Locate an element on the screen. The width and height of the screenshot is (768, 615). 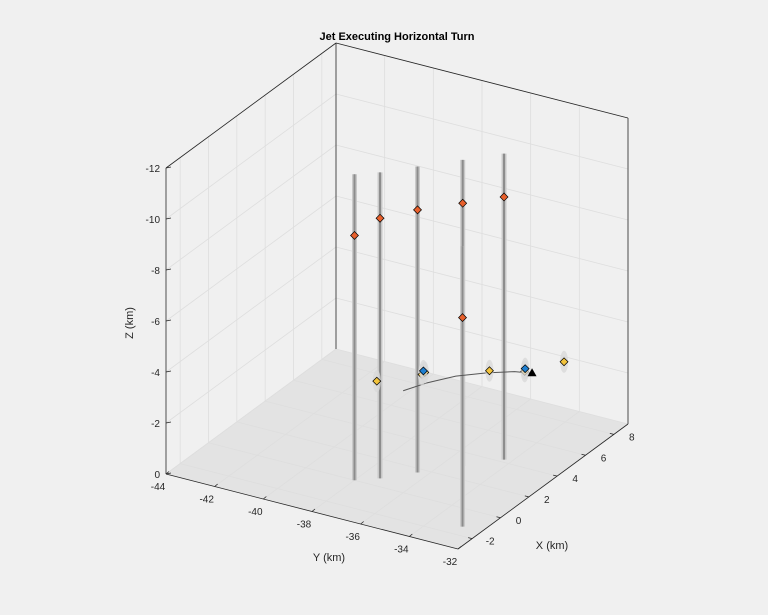
top-edge-left is located at coordinates (251, 105).